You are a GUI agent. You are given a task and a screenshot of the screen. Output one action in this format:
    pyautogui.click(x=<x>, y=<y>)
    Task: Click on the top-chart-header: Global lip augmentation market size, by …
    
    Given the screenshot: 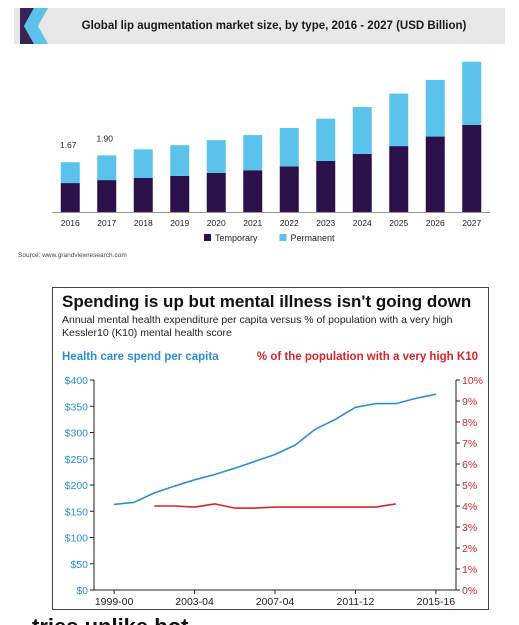 What is the action you would take?
    pyautogui.click(x=259, y=26)
    